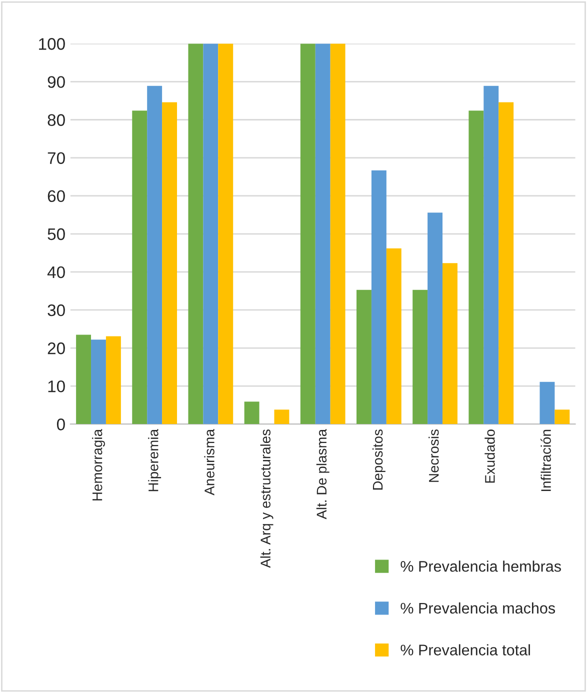  Describe the element at coordinates (56, 120) in the screenshot. I see `y-tick-label: 80` at that location.